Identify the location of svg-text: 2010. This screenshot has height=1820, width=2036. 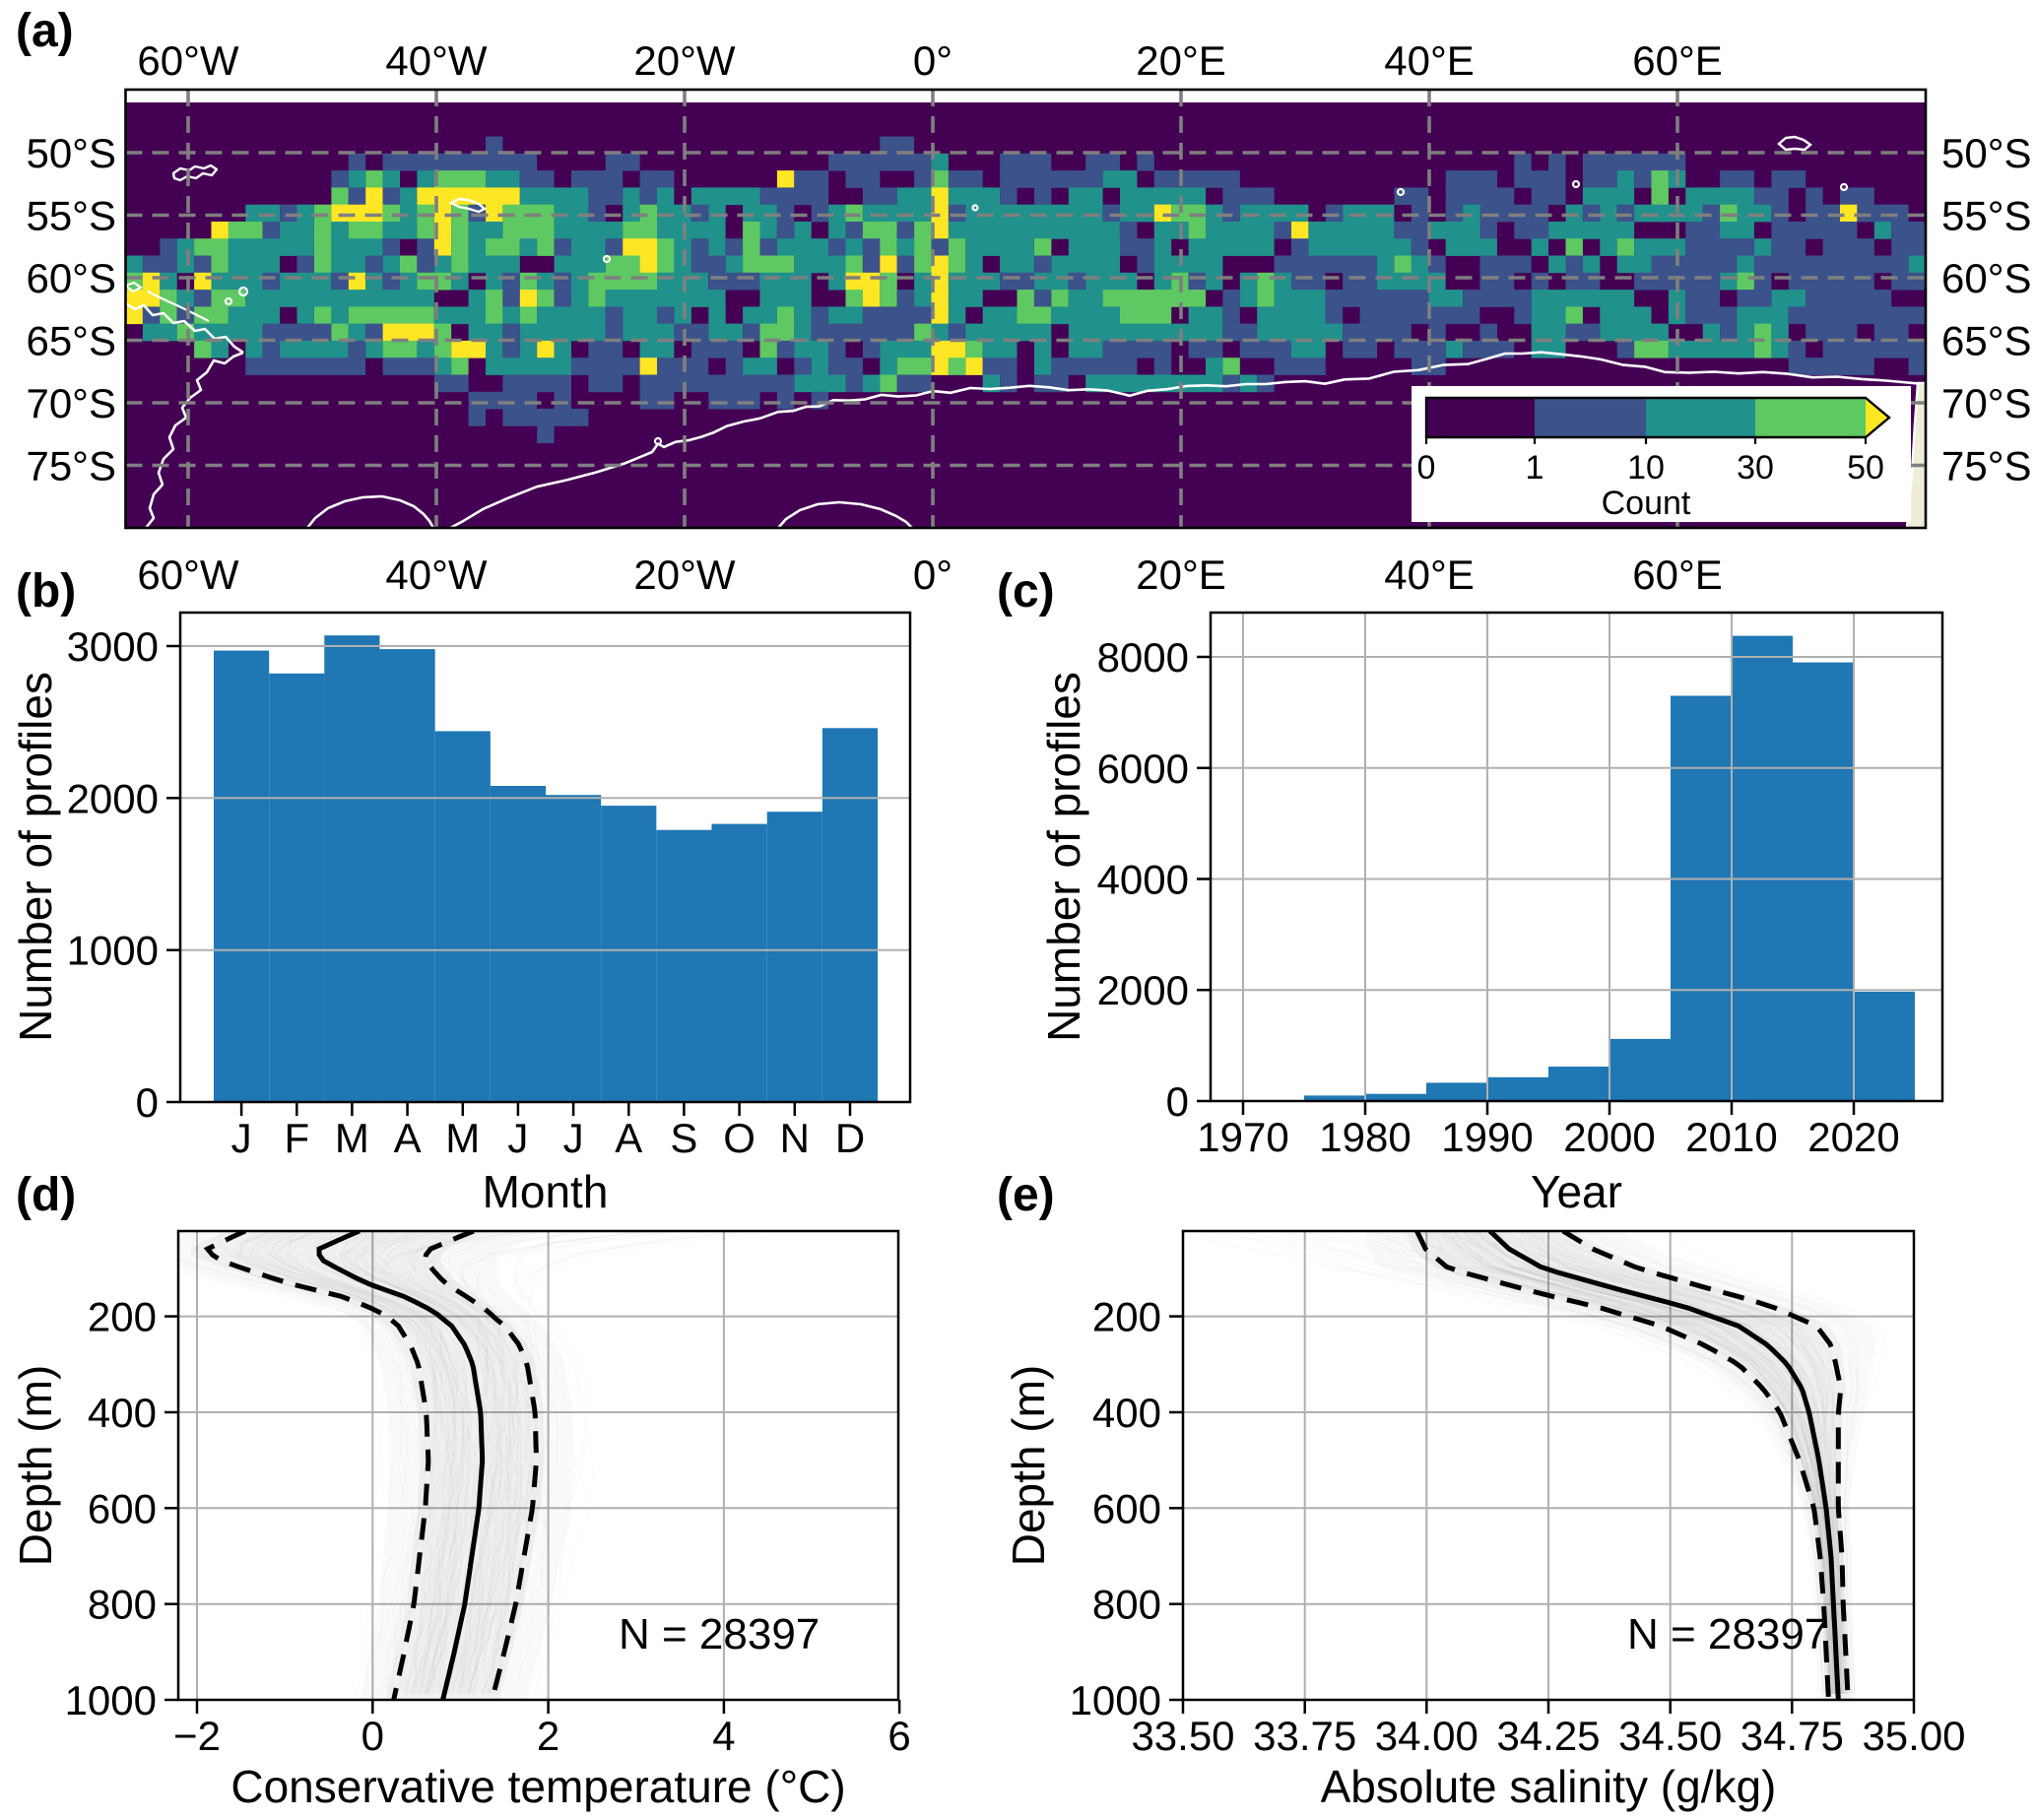
(1731, 1137).